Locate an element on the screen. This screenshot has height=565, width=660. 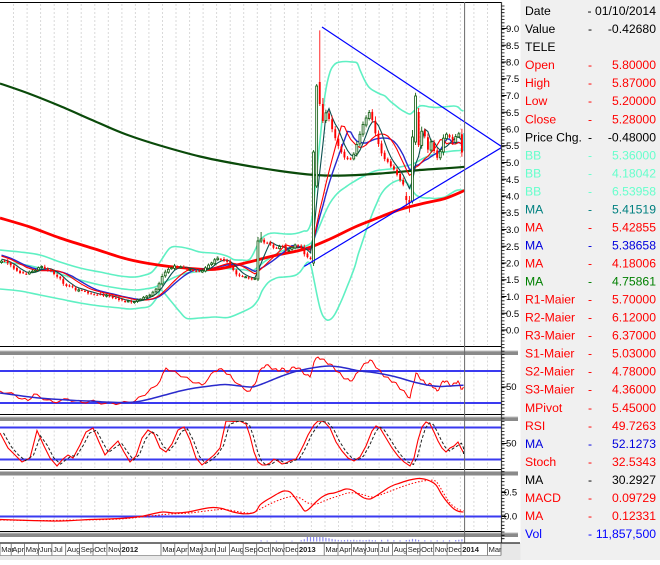
svg-text: 2014 is located at coordinates (471, 549).